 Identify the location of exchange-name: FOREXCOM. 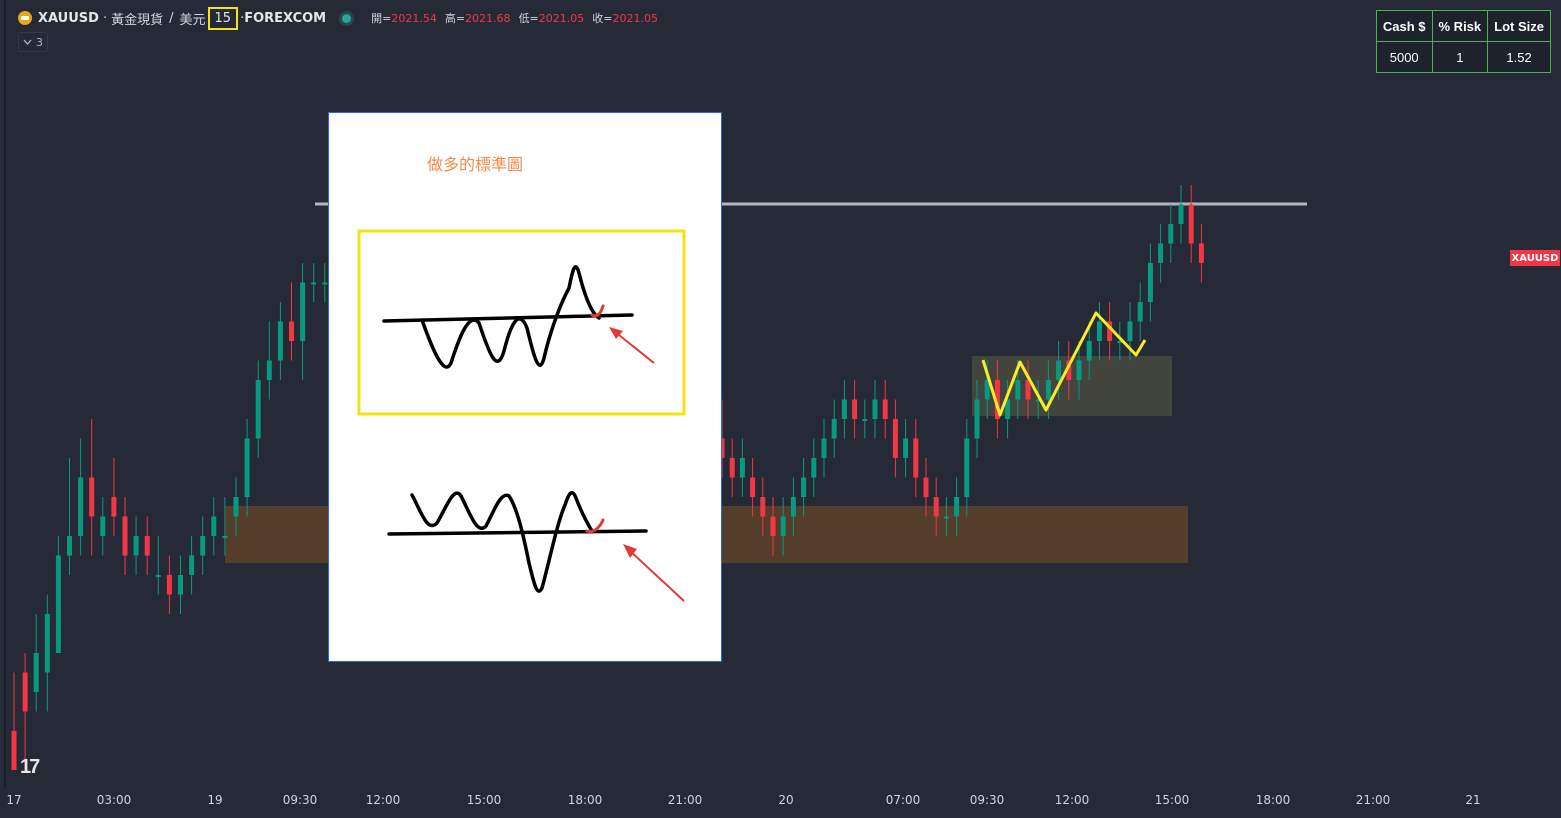
(285, 18).